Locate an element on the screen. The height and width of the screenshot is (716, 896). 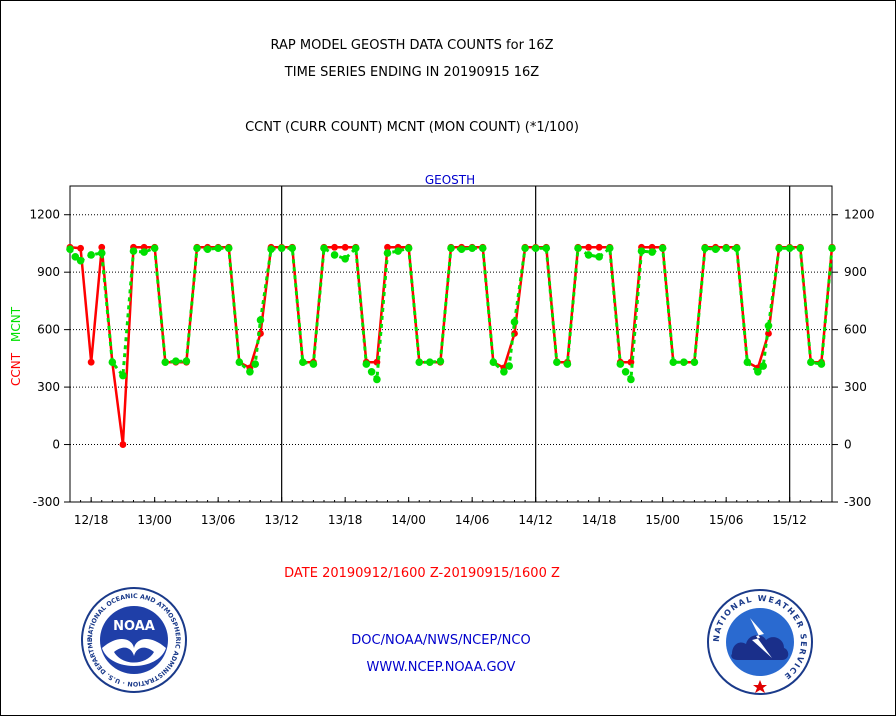
x-tick-label: 14/06 is located at coordinates (472, 520).